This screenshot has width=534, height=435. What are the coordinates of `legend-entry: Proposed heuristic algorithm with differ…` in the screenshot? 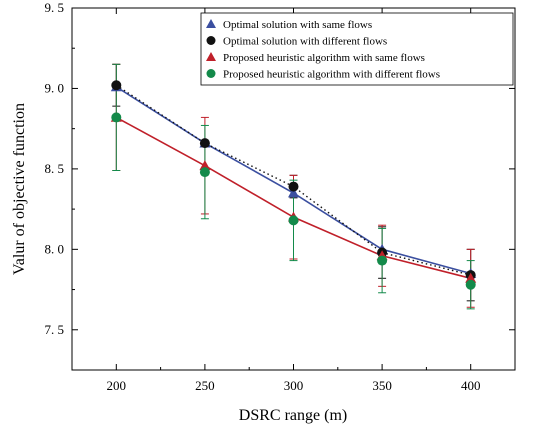 It's located at (331, 75).